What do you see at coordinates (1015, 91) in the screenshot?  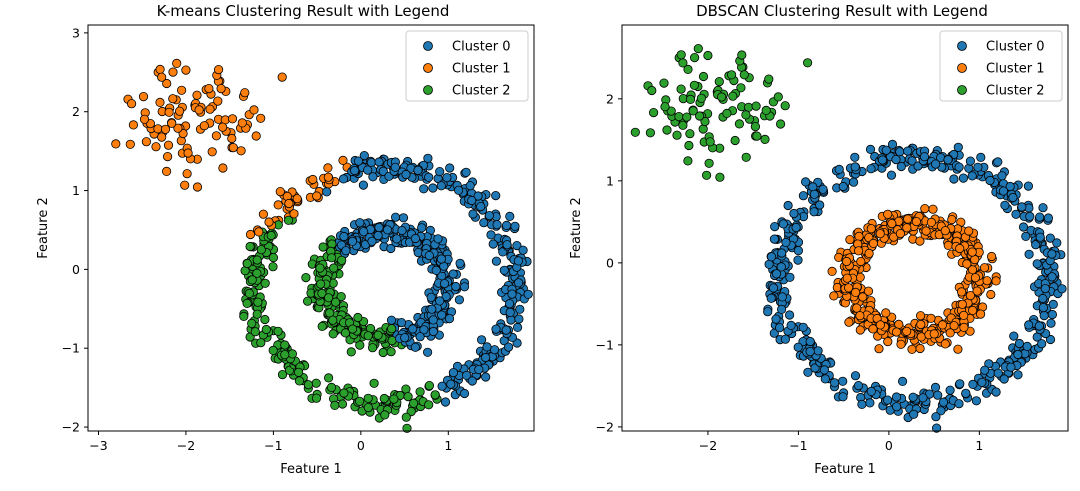 I see `dbscan-legend-label-2: Cluster 2` at bounding box center [1015, 91].